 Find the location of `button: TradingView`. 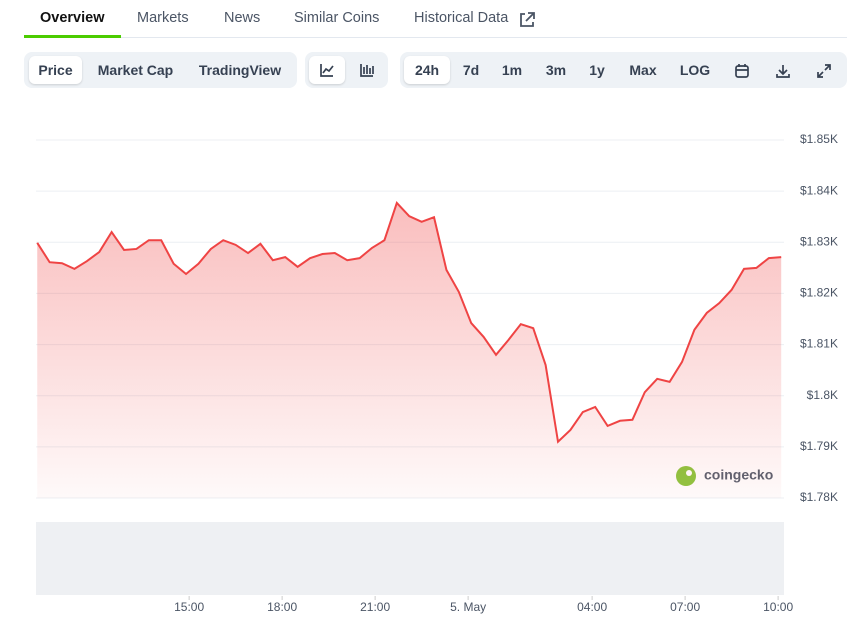

button: TradingView is located at coordinates (240, 70).